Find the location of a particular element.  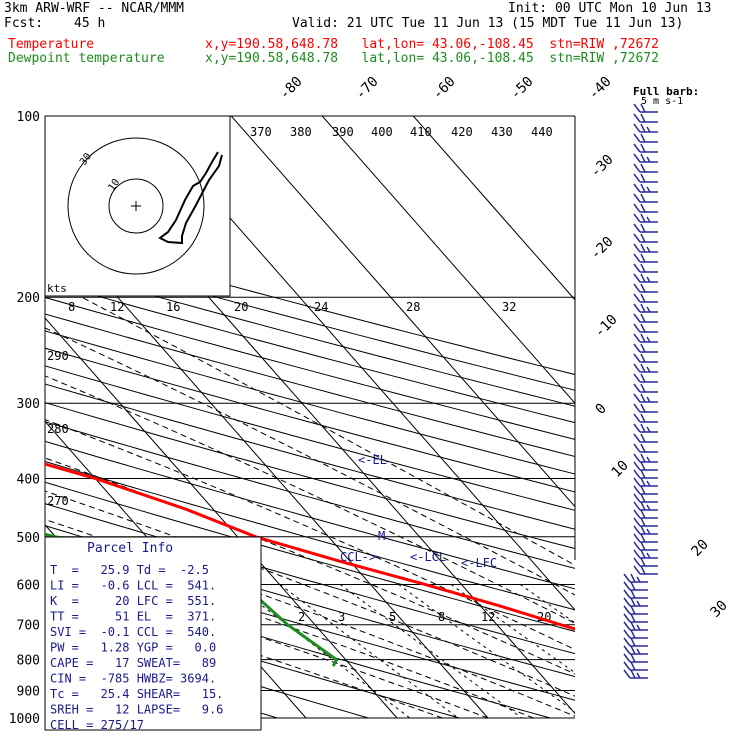

wind-barb-legend-label: Full barb: is located at coordinates (666, 91).